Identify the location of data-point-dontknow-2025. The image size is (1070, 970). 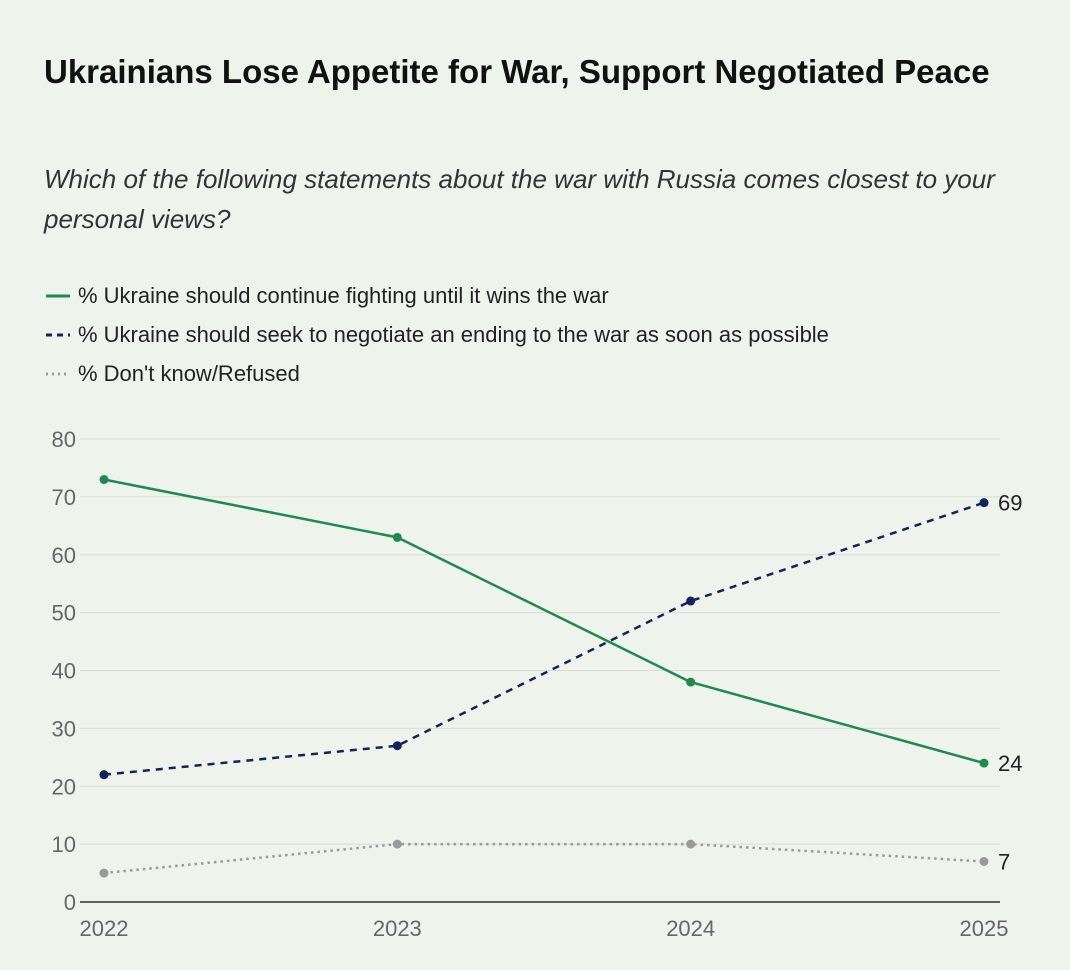
(984, 861).